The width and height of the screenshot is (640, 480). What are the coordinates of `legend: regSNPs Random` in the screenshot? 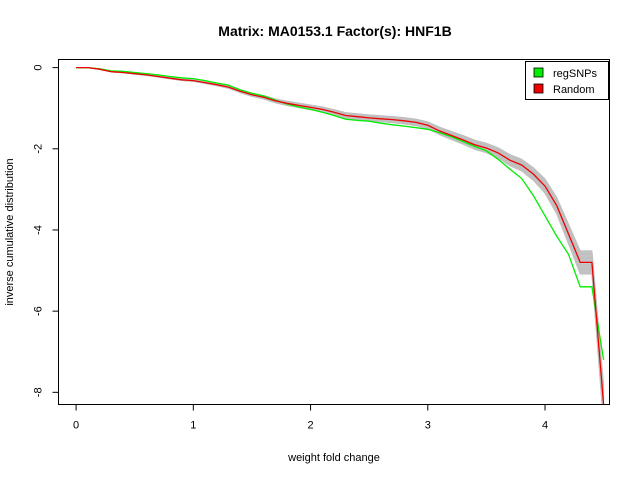 It's located at (567, 80).